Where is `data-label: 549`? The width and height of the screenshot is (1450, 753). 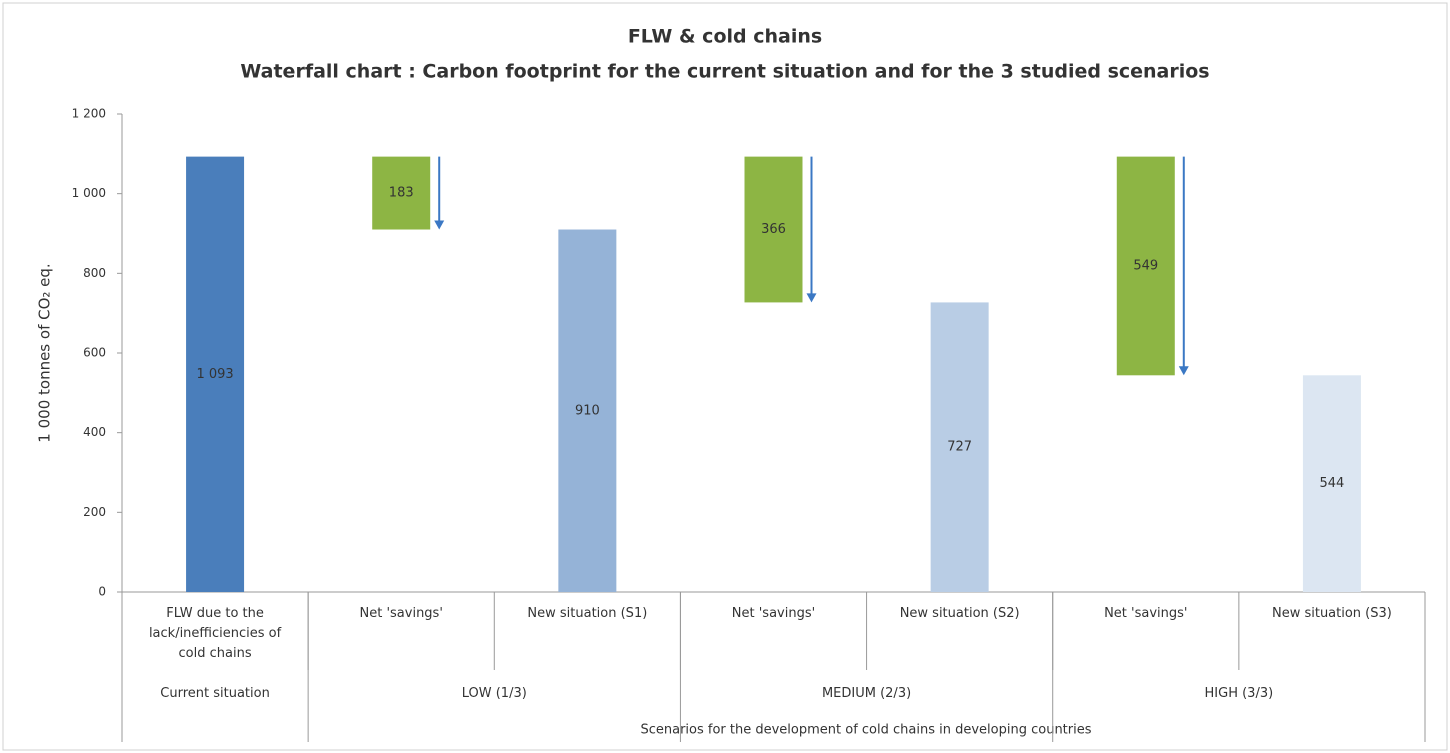 data-label: 549 is located at coordinates (1145, 265).